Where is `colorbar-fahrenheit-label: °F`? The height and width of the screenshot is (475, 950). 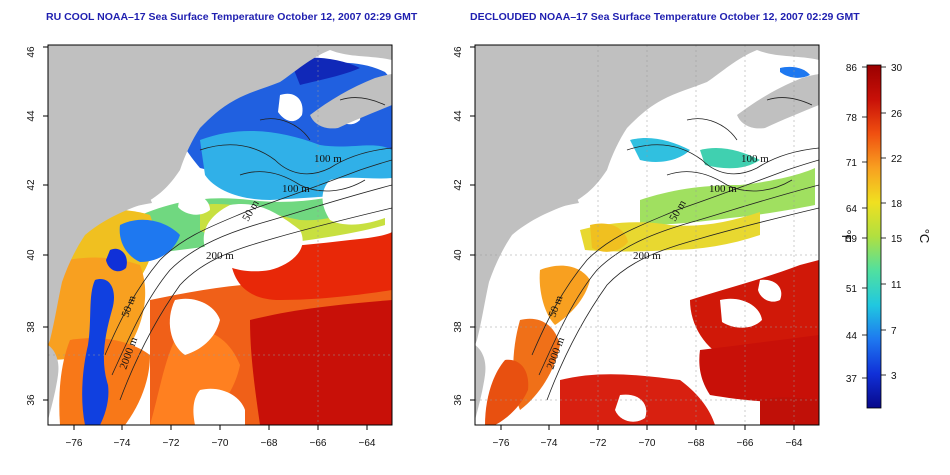
colorbar-fahrenheit-label: °F is located at coordinates (846, 235).